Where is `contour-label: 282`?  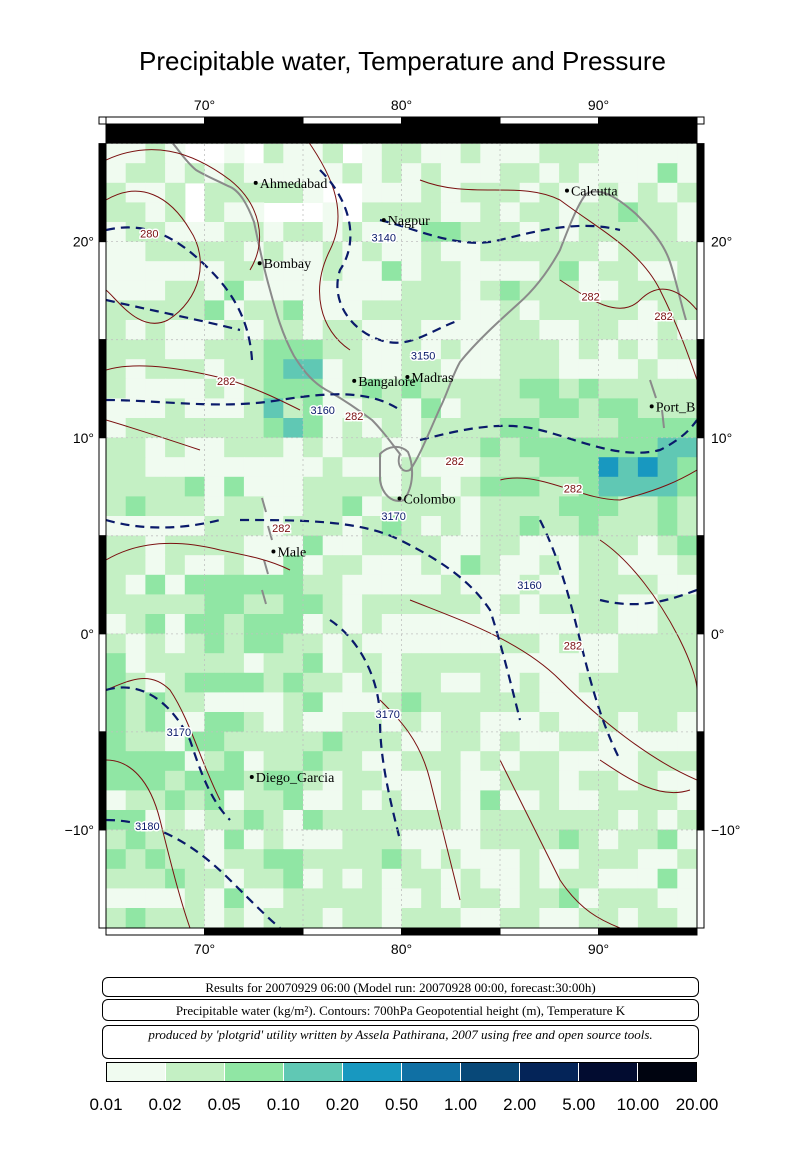 contour-label: 282 is located at coordinates (590, 297).